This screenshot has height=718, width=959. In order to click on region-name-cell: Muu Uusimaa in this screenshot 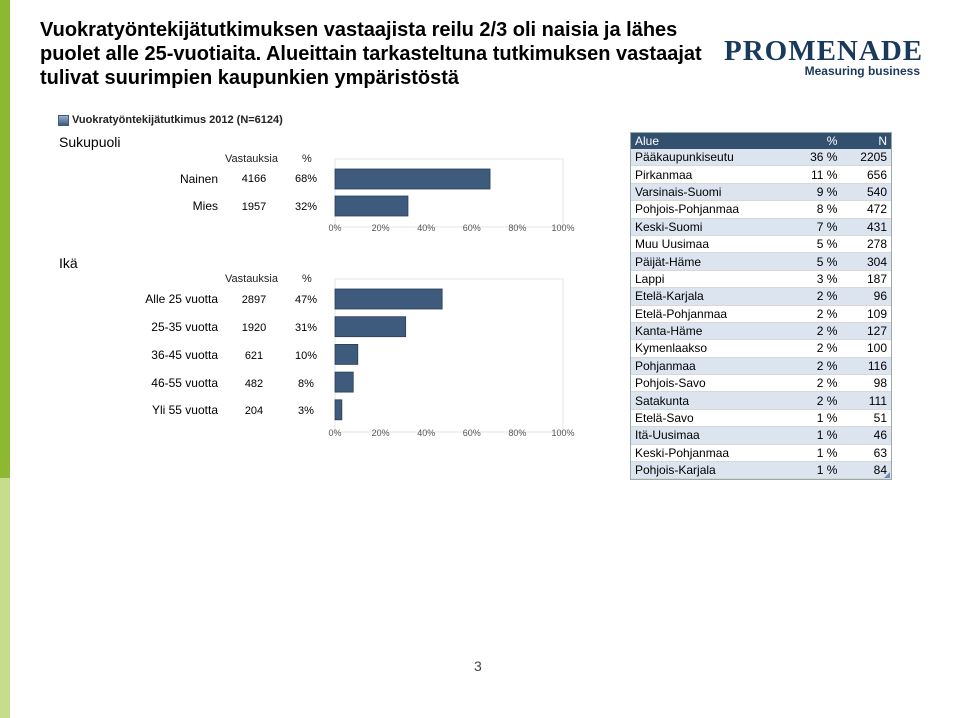, I will do `click(711, 244)`.